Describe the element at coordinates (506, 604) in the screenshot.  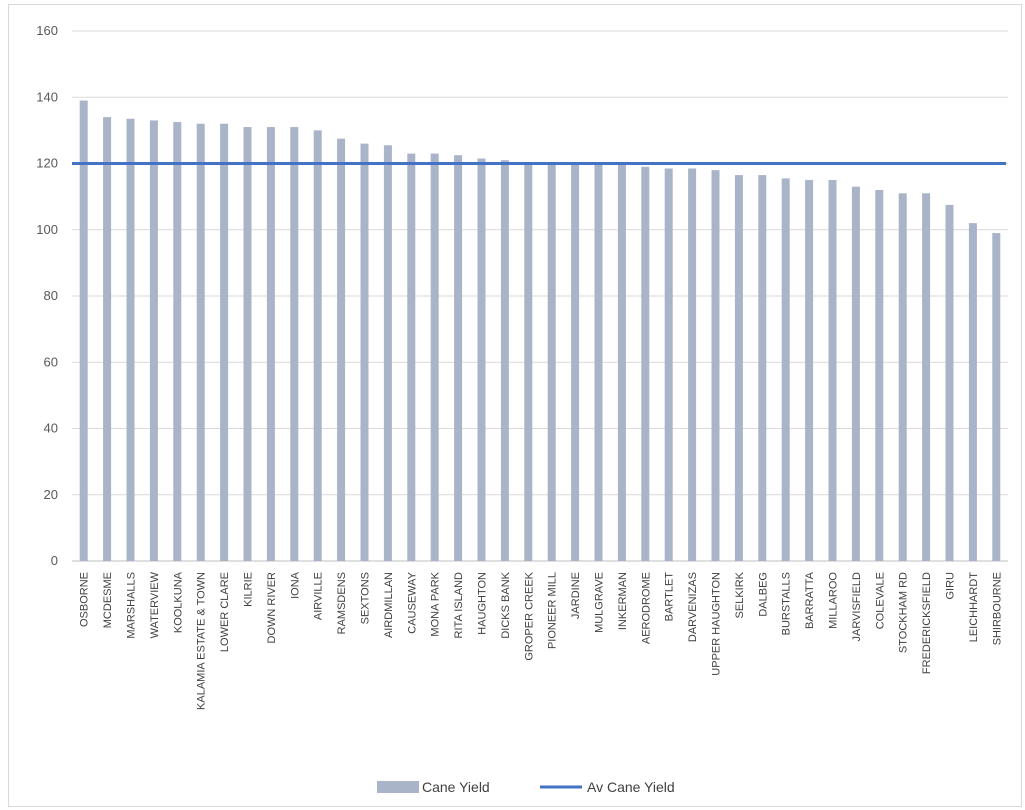
I see `x-category-label: DICKS BANK` at that location.